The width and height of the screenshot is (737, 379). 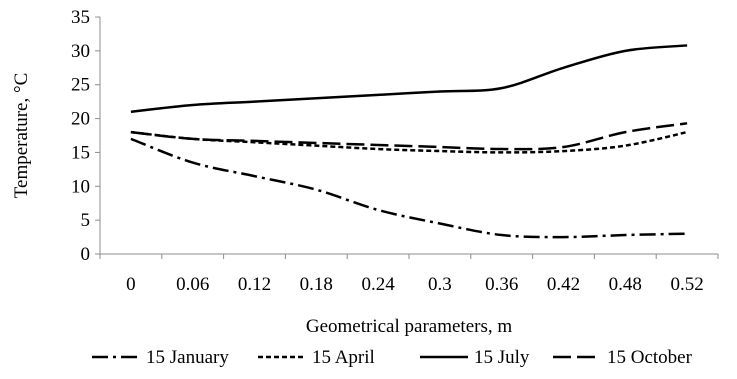 I want to click on x-axis-title: Geometrical parameters, m, so click(x=409, y=326).